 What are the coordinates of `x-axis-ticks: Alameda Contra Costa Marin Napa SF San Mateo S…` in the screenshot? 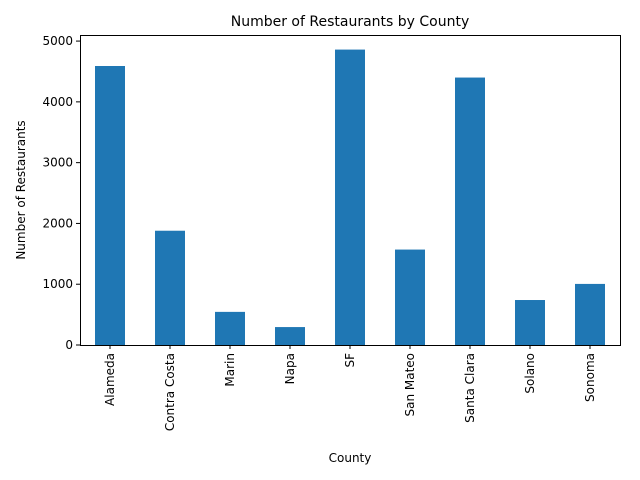 It's located at (350, 388).